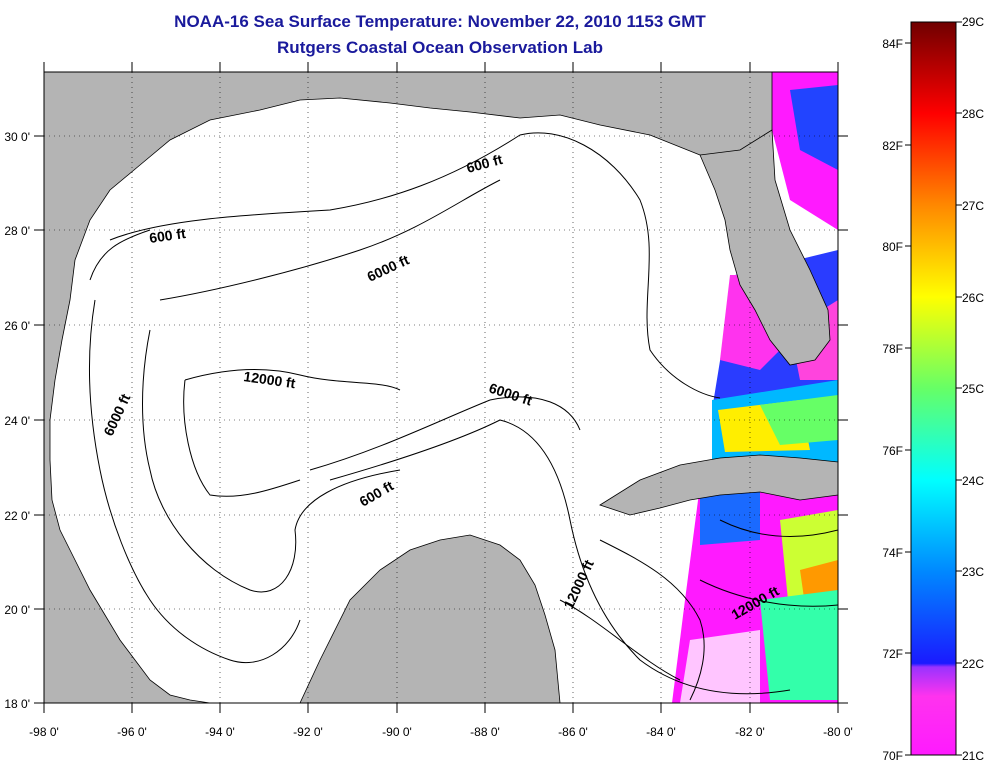  Describe the element at coordinates (892, 146) in the screenshot. I see `fahrenheit-label: 82F` at that location.